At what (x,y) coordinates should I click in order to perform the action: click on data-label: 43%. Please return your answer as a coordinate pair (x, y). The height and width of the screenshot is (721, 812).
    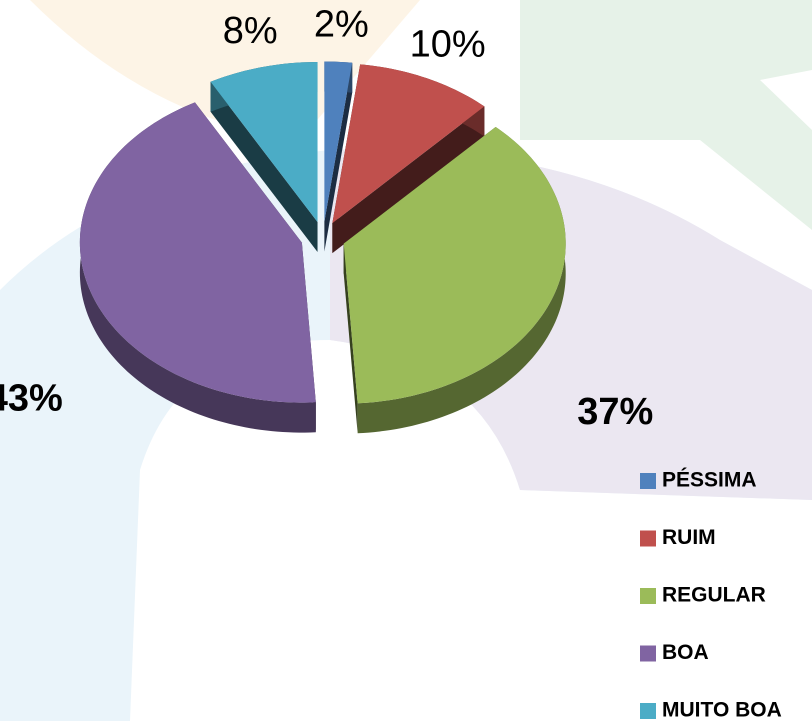
    Looking at the image, I should click on (31, 399).